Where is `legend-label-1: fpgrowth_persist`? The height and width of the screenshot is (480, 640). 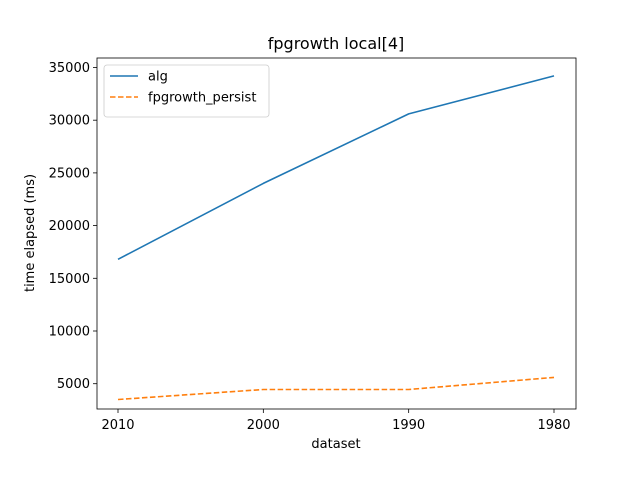 legend-label-1: fpgrowth_persist is located at coordinates (202, 98).